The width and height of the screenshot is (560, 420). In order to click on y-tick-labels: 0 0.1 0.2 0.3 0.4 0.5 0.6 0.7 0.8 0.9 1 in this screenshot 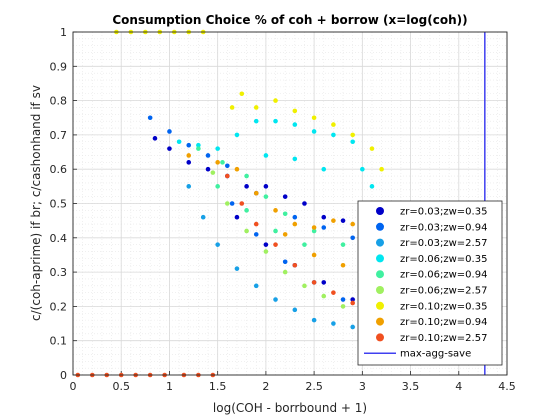, I will do `click(59, 204)`.